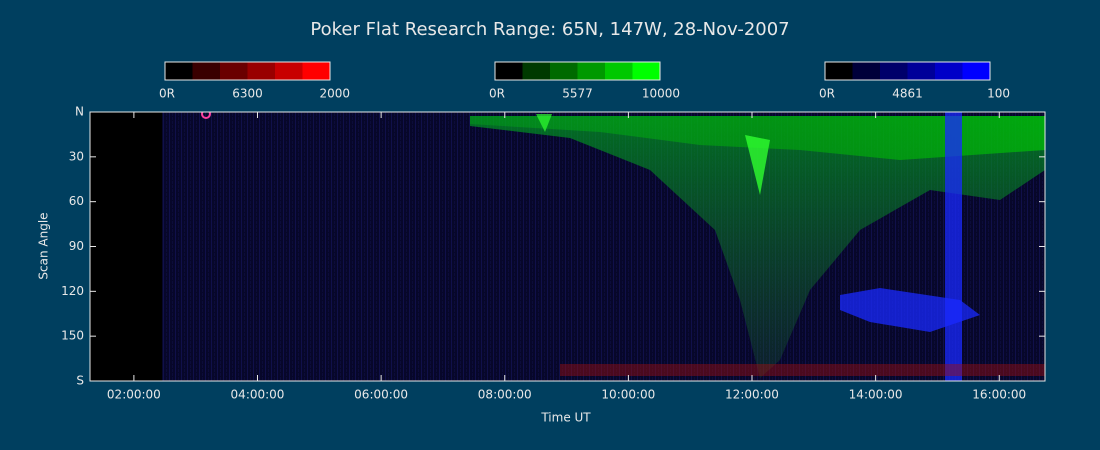  I want to click on blue-patch, so click(910, 310).